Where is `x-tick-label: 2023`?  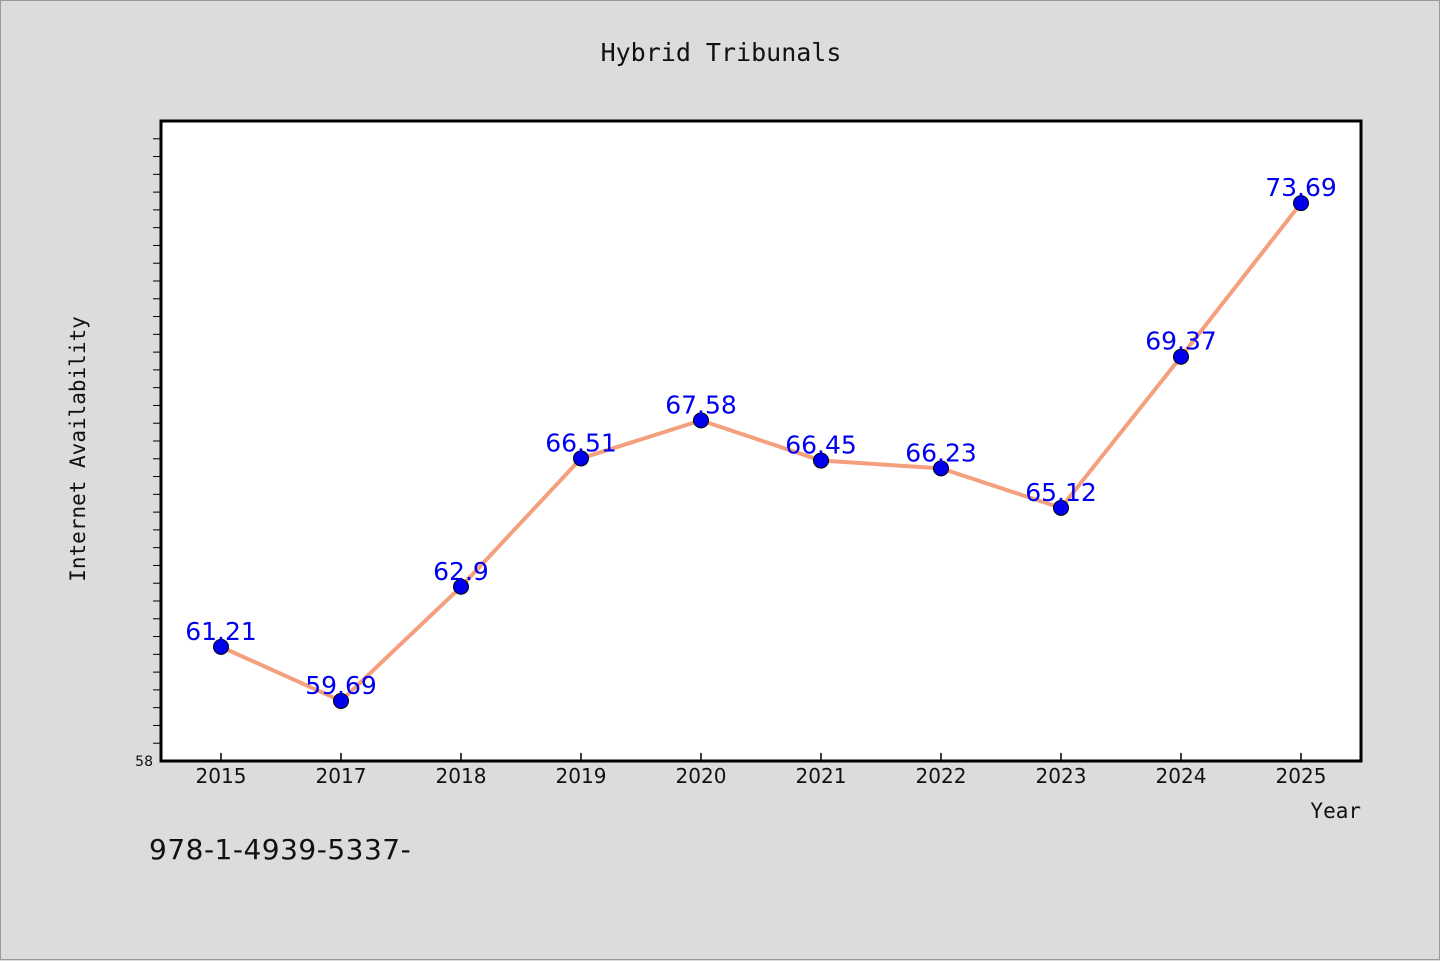 x-tick-label: 2023 is located at coordinates (1061, 776).